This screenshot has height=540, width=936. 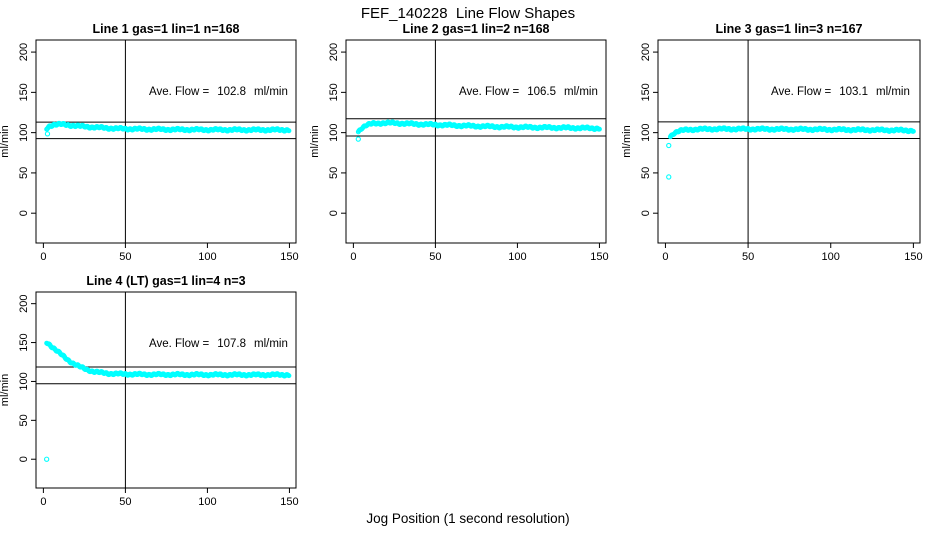 I want to click on ave-flow-annotation: Ave. Flow = 102.8 ml/min, so click(x=218, y=92).